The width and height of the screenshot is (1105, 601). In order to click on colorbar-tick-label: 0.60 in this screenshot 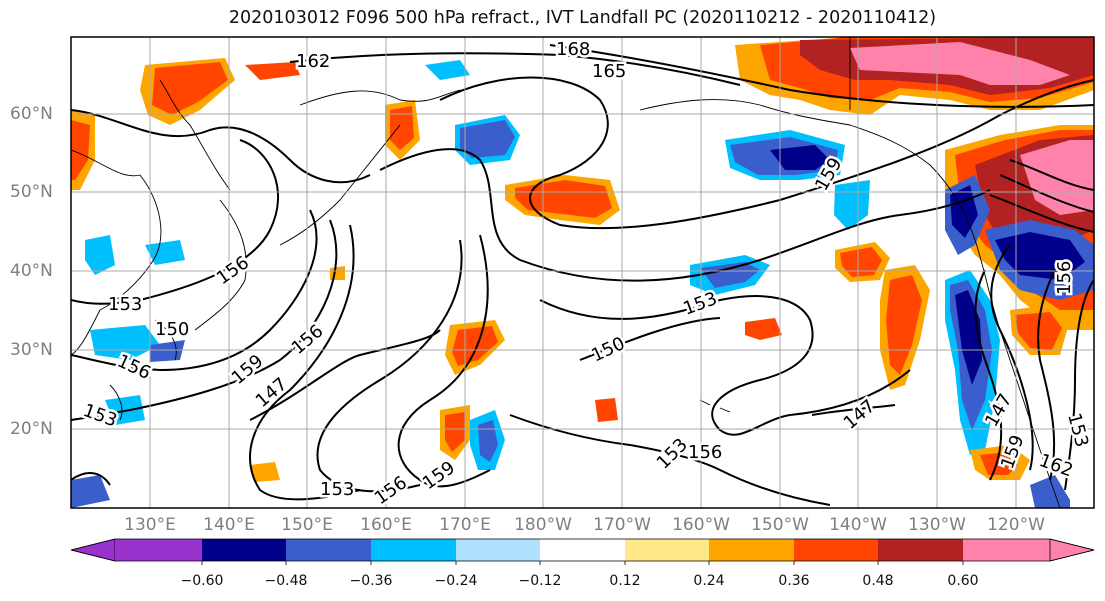, I will do `click(963, 581)`.